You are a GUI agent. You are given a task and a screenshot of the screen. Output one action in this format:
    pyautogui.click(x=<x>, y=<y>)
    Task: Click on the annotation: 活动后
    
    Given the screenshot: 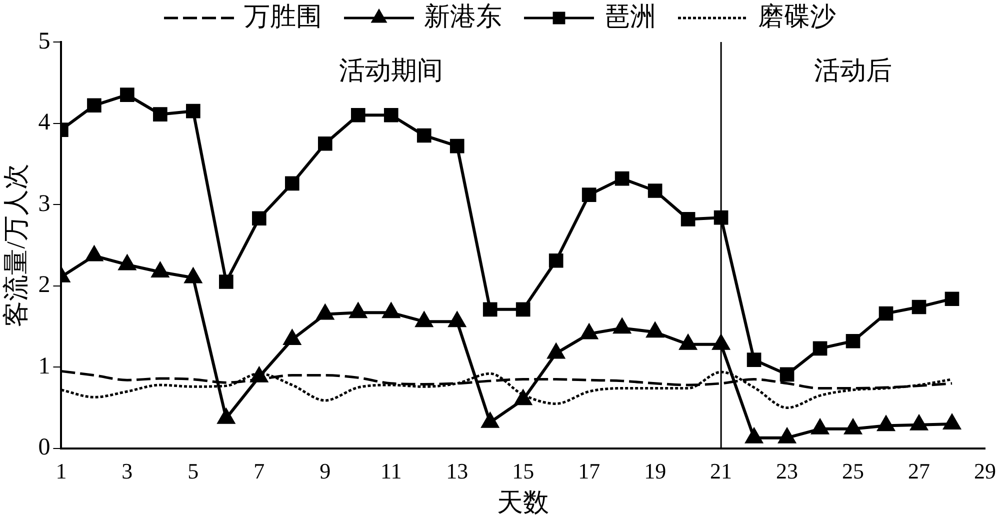 What is the action you would take?
    pyautogui.click(x=853, y=70)
    